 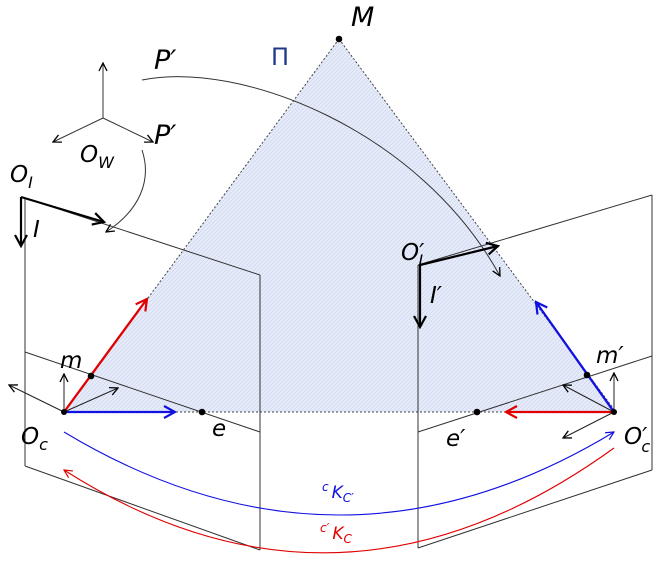 What do you see at coordinates (339, 39) in the screenshot?
I see `point-m-world` at bounding box center [339, 39].